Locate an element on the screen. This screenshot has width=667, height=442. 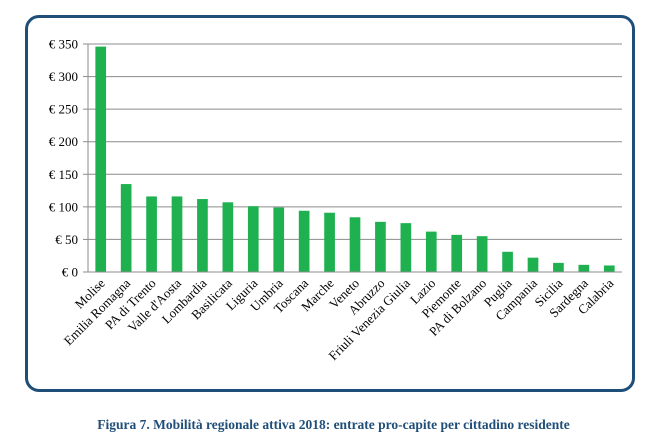
bar-abruzzo is located at coordinates (380, 246).